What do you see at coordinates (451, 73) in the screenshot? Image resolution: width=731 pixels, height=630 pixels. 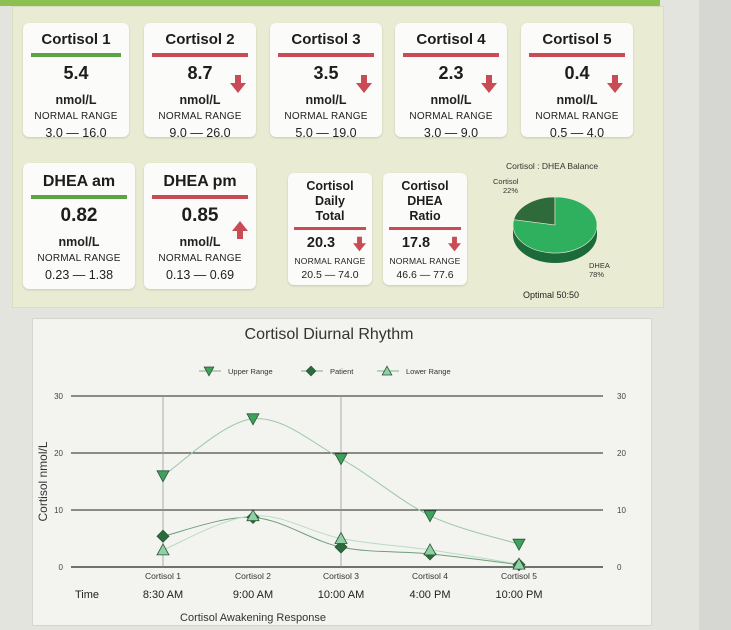 I see `card-value: 2.3` at bounding box center [451, 73].